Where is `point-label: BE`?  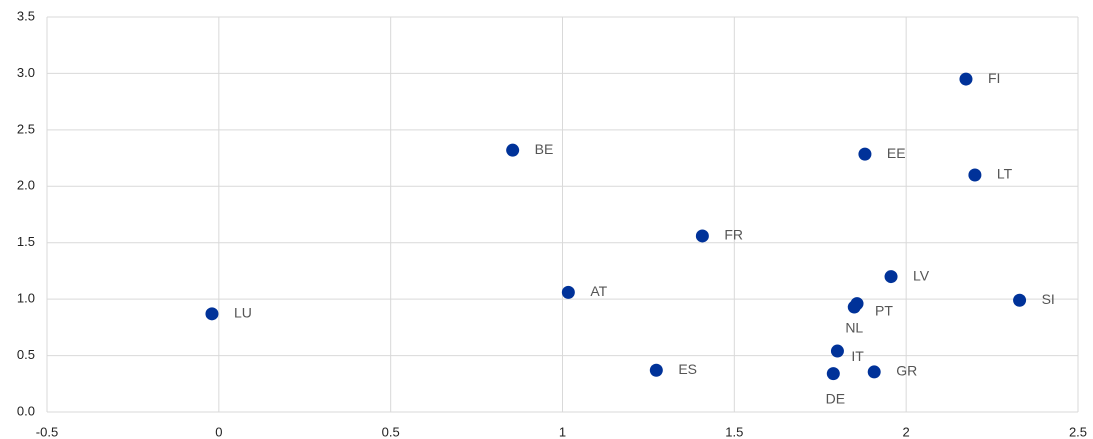
point-label: BE is located at coordinates (544, 149).